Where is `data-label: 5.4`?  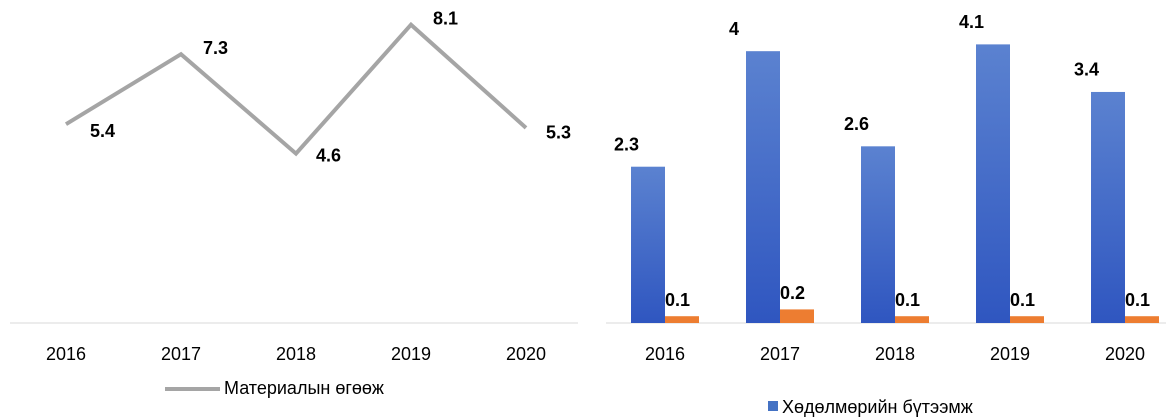 data-label: 5.4 is located at coordinates (102, 131).